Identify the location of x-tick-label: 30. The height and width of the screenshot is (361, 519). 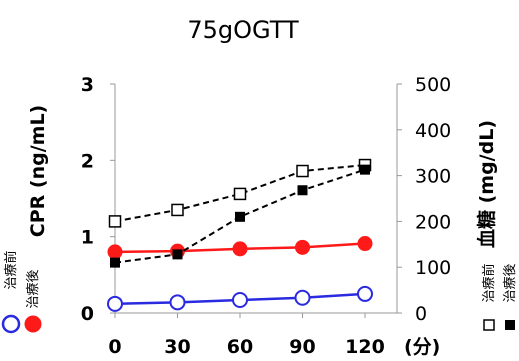
(177, 347).